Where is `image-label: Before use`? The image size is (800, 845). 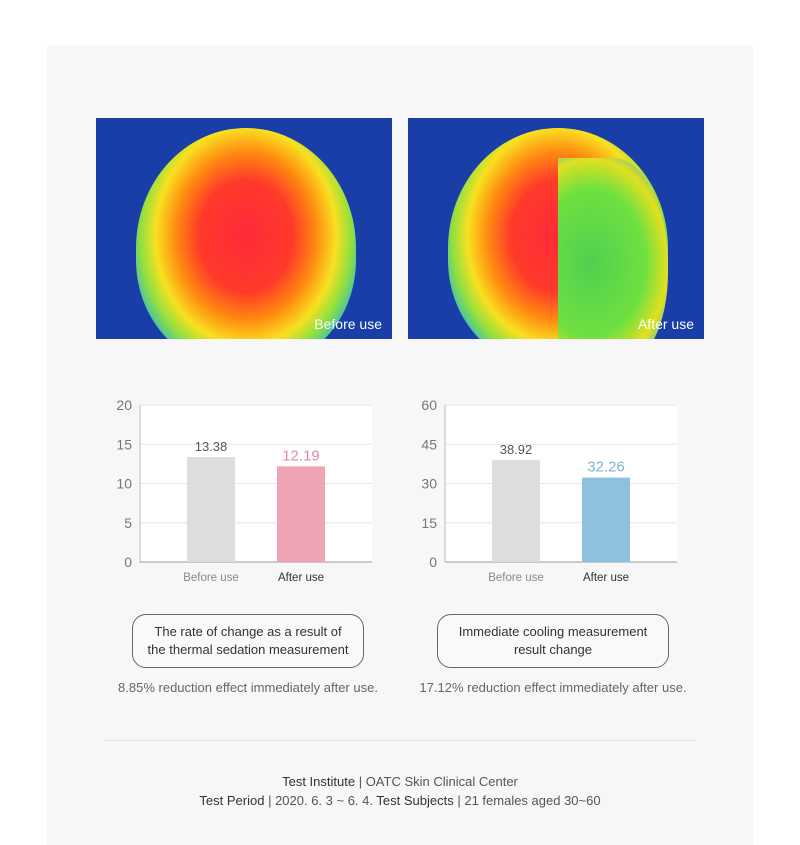 image-label: Before use is located at coordinates (348, 324).